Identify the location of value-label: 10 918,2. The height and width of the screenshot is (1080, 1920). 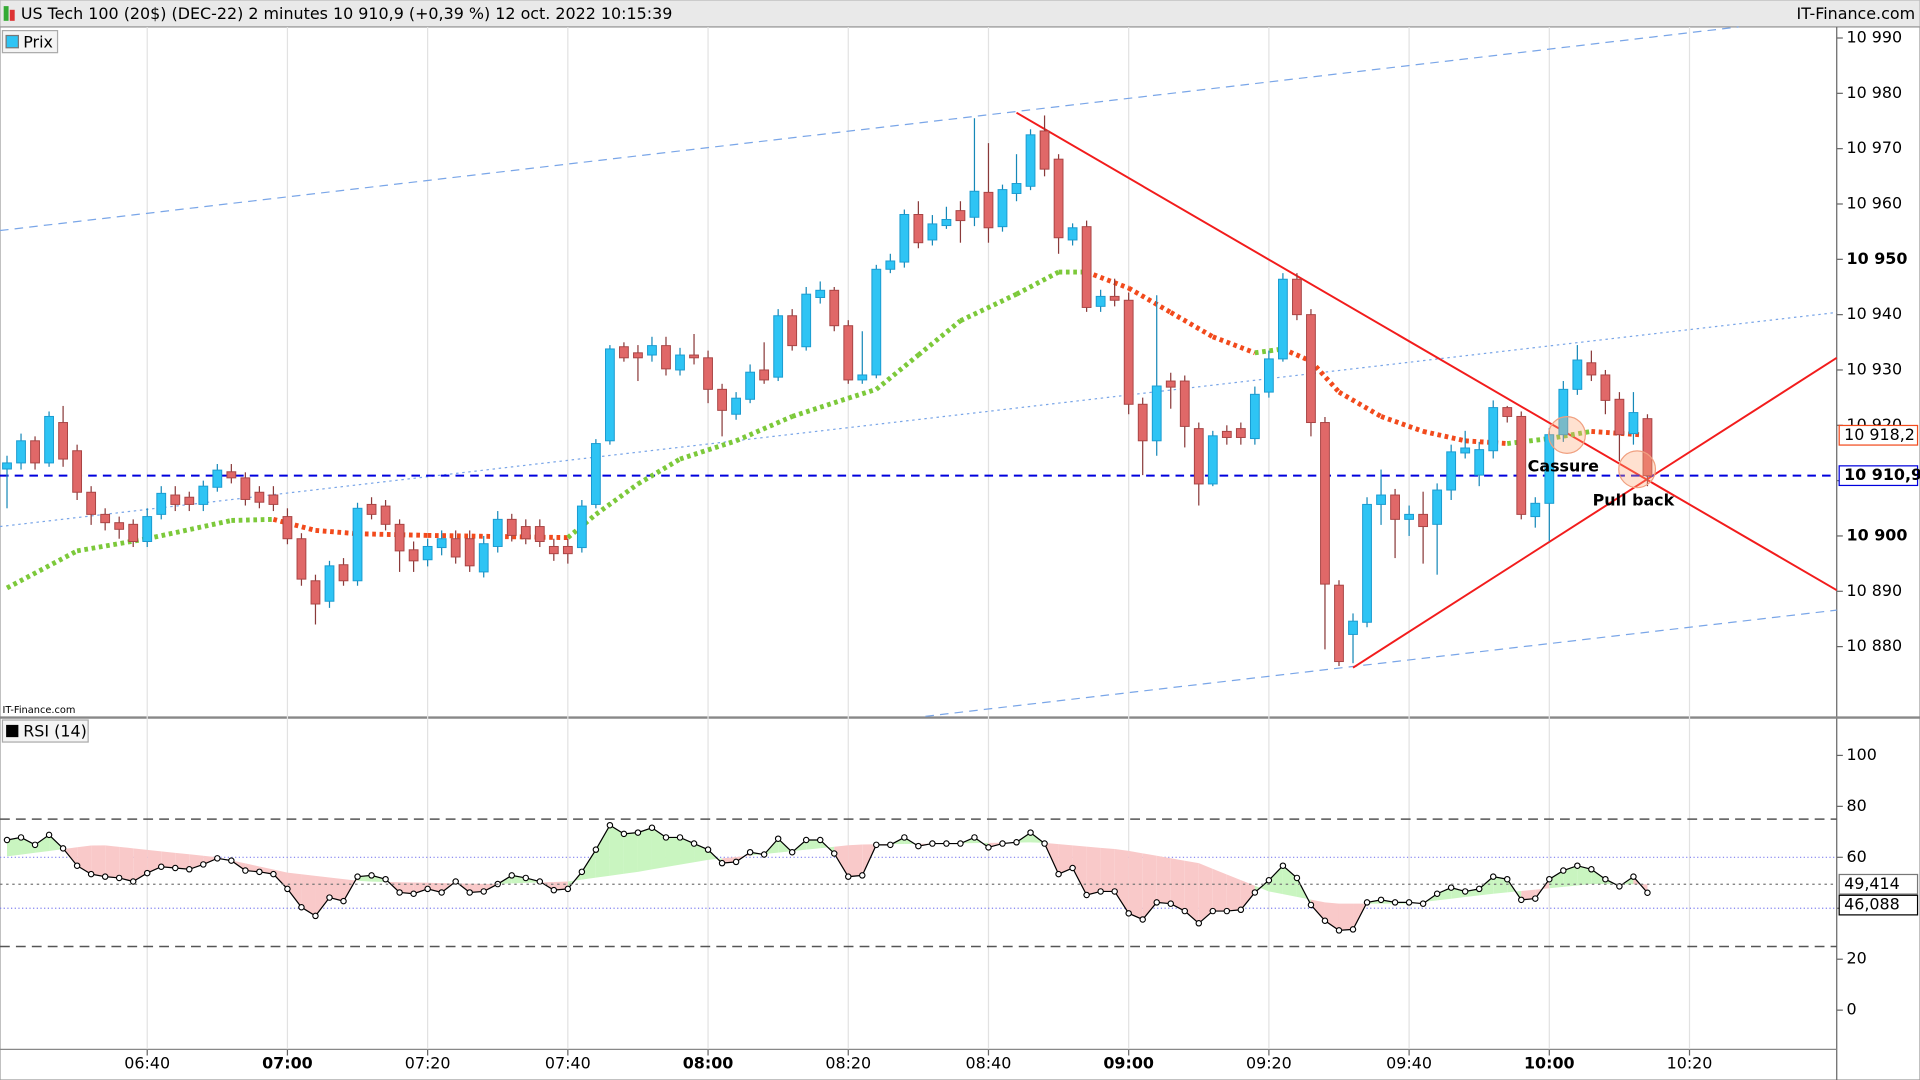
(1879, 434).